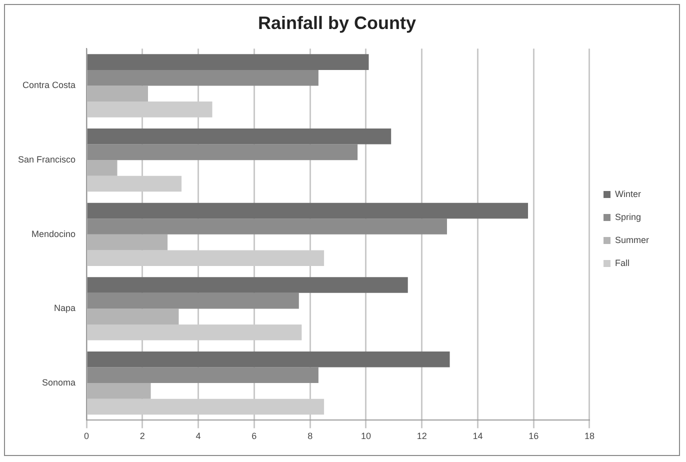 The image size is (686, 462). What do you see at coordinates (53, 233) in the screenshot?
I see `y-tick-label: Mendocino` at bounding box center [53, 233].